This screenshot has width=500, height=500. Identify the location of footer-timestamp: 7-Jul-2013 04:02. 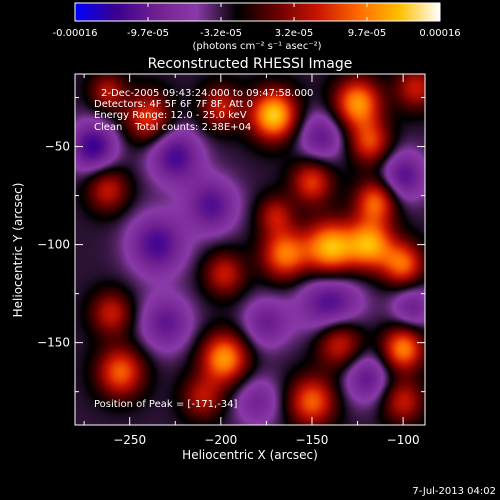
(454, 491).